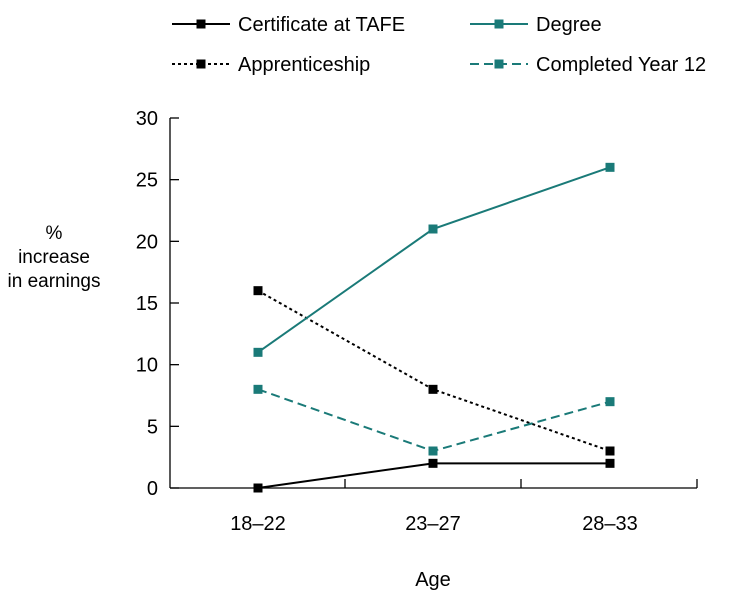  What do you see at coordinates (152, 489) in the screenshot?
I see `y-tick-label: 0` at bounding box center [152, 489].